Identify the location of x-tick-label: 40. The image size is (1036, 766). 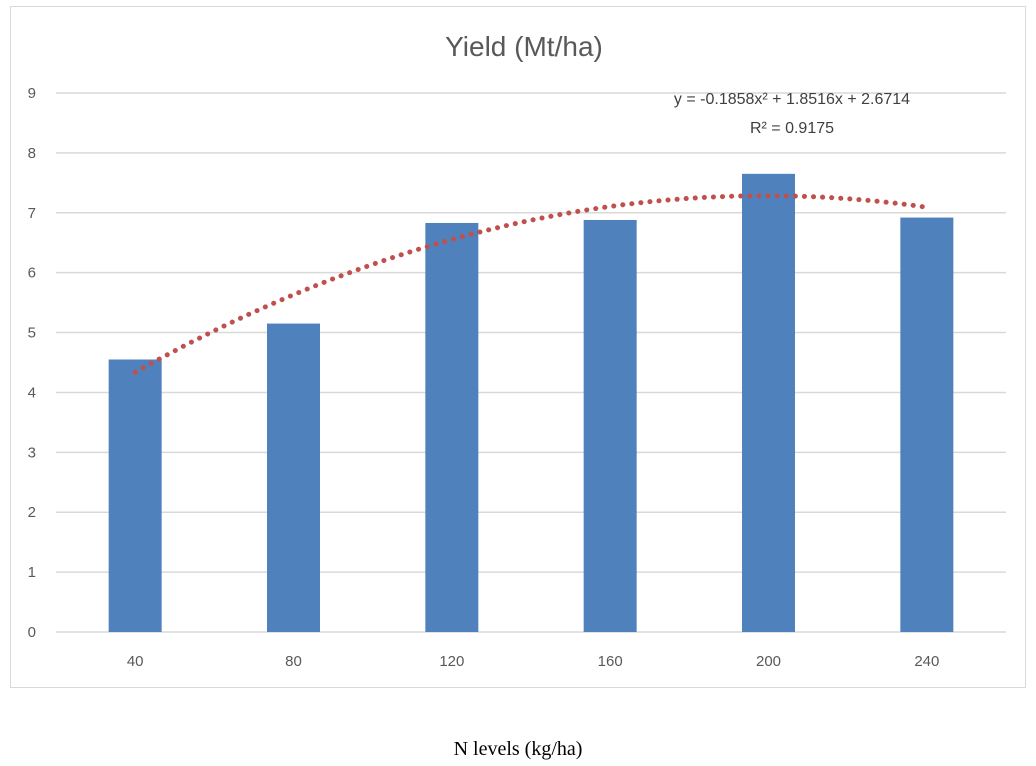
(135, 661).